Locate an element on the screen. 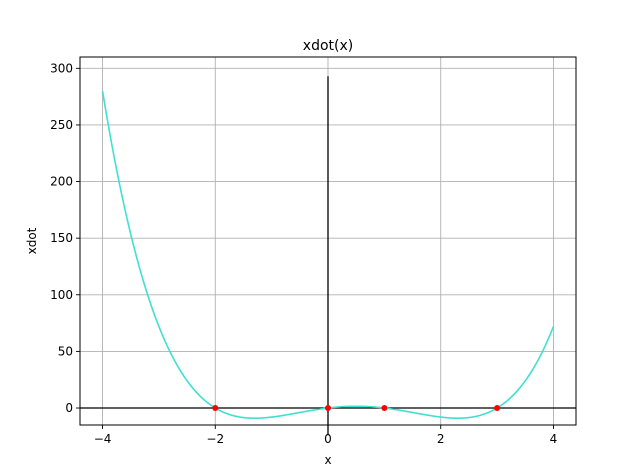 The height and width of the screenshot is (476, 640). y-tick-label: 200 is located at coordinates (61, 182).